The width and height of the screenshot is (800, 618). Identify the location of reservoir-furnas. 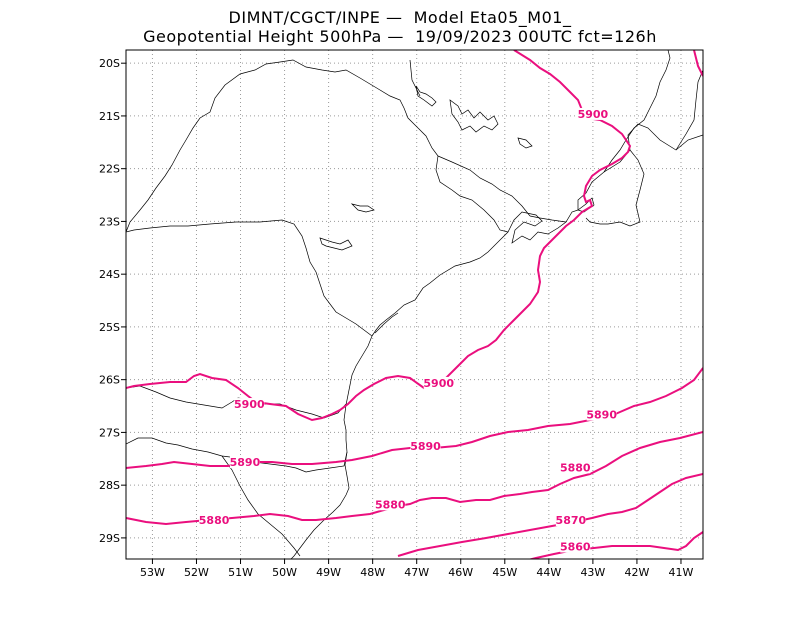
(474, 116).